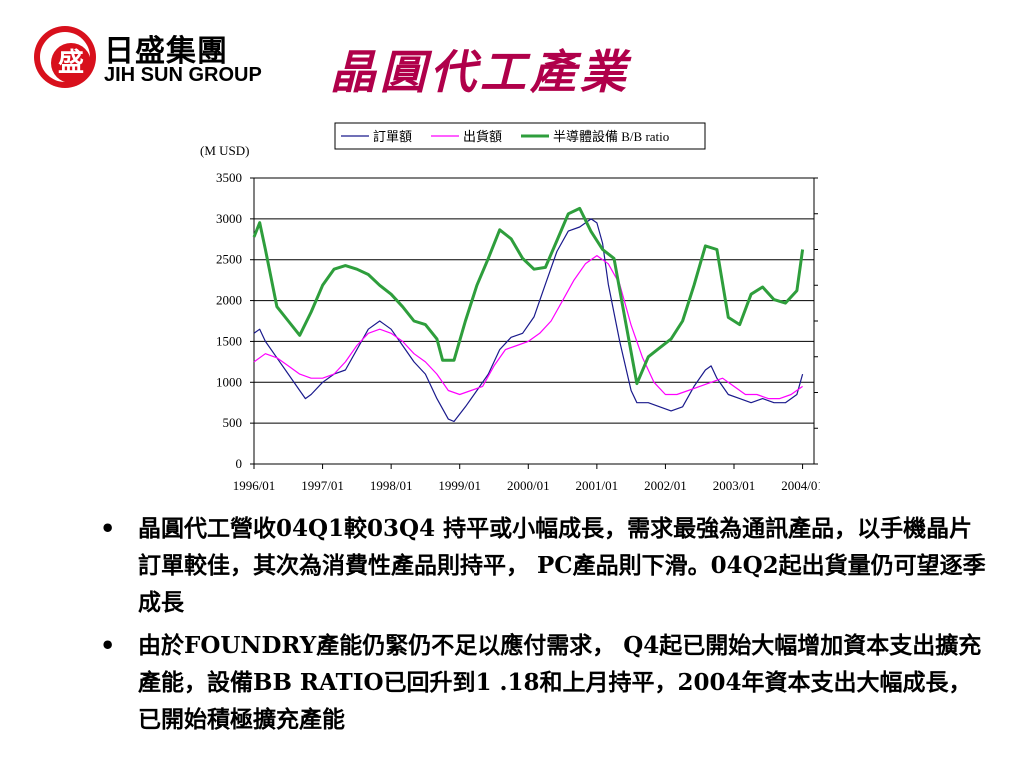 This screenshot has width=1024, height=768. Describe the element at coordinates (229, 340) in the screenshot. I see `y-left-tick-label: 1500` at that location.